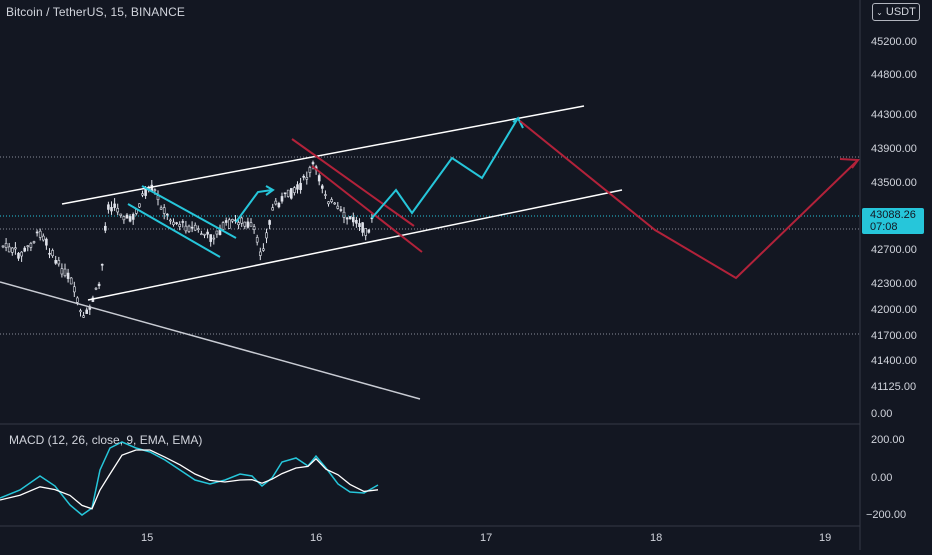 Image resolution: width=932 pixels, height=555 pixels. What do you see at coordinates (894, 361) in the screenshot?
I see `price-label: 41400.00` at bounding box center [894, 361].